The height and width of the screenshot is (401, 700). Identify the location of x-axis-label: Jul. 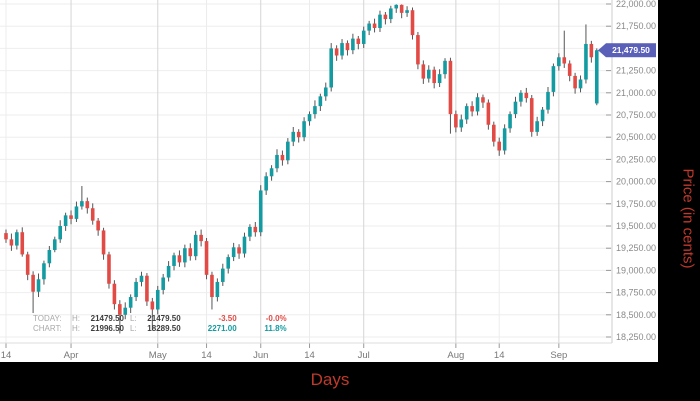
(364, 355).